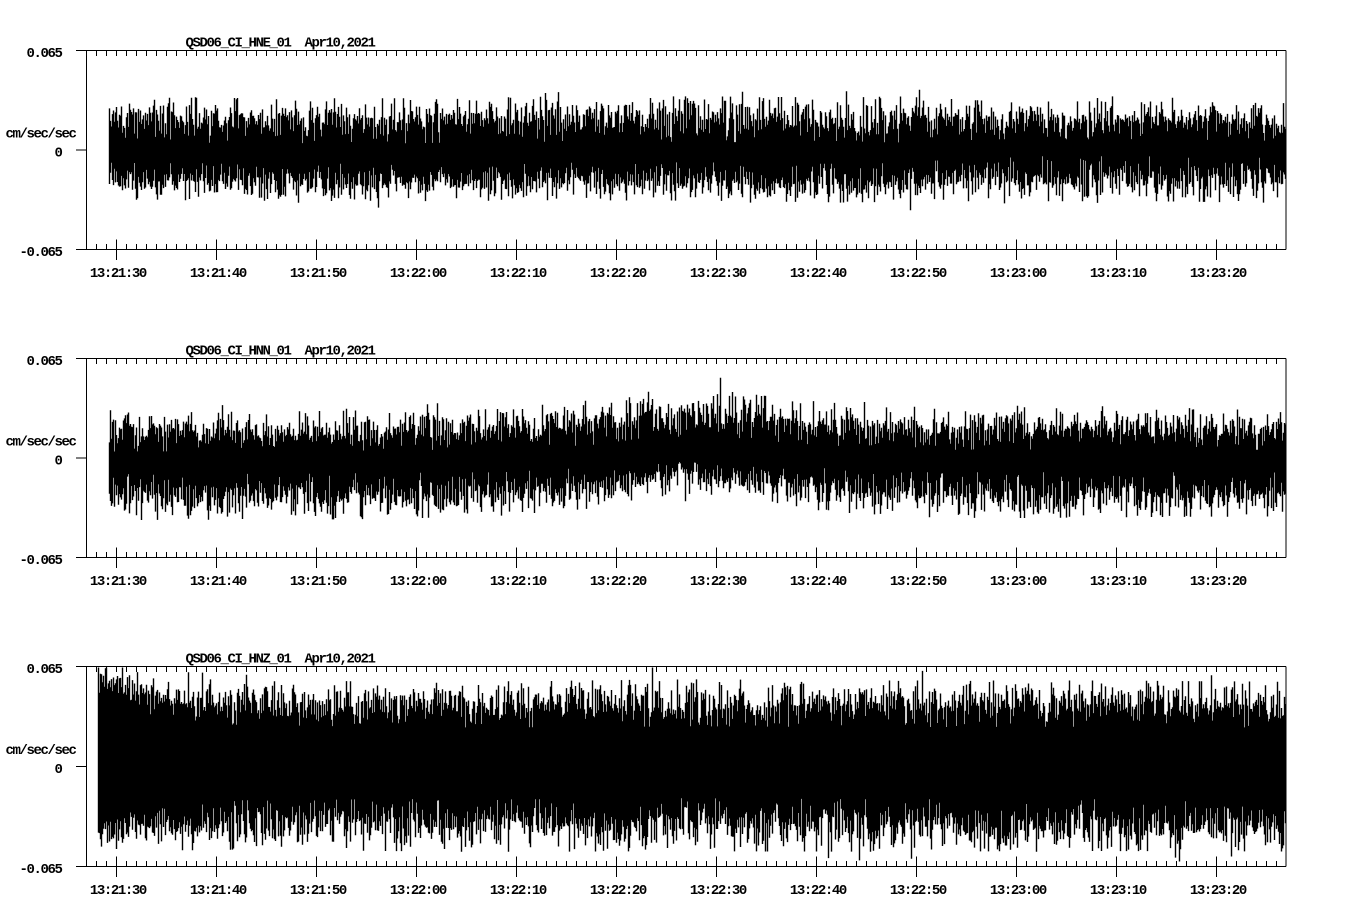  Describe the element at coordinates (281, 352) in the screenshot. I see `svg-text: QSD06_CI_HNN_01 Apr10,2021` at that location.